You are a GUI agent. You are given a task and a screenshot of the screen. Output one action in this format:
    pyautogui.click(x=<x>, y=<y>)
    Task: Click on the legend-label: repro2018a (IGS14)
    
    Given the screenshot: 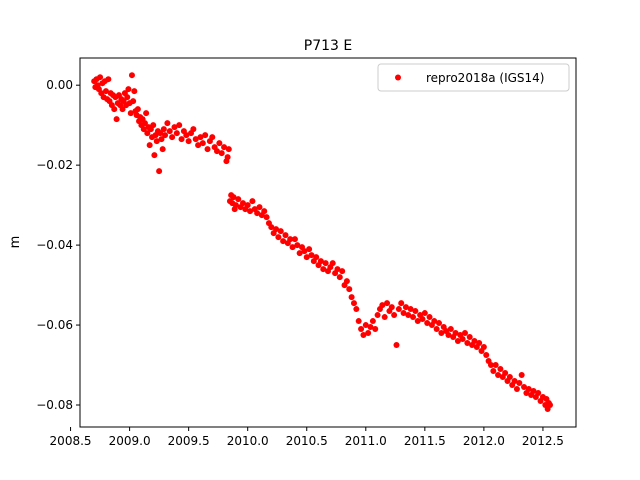 What is the action you would take?
    pyautogui.click(x=485, y=78)
    